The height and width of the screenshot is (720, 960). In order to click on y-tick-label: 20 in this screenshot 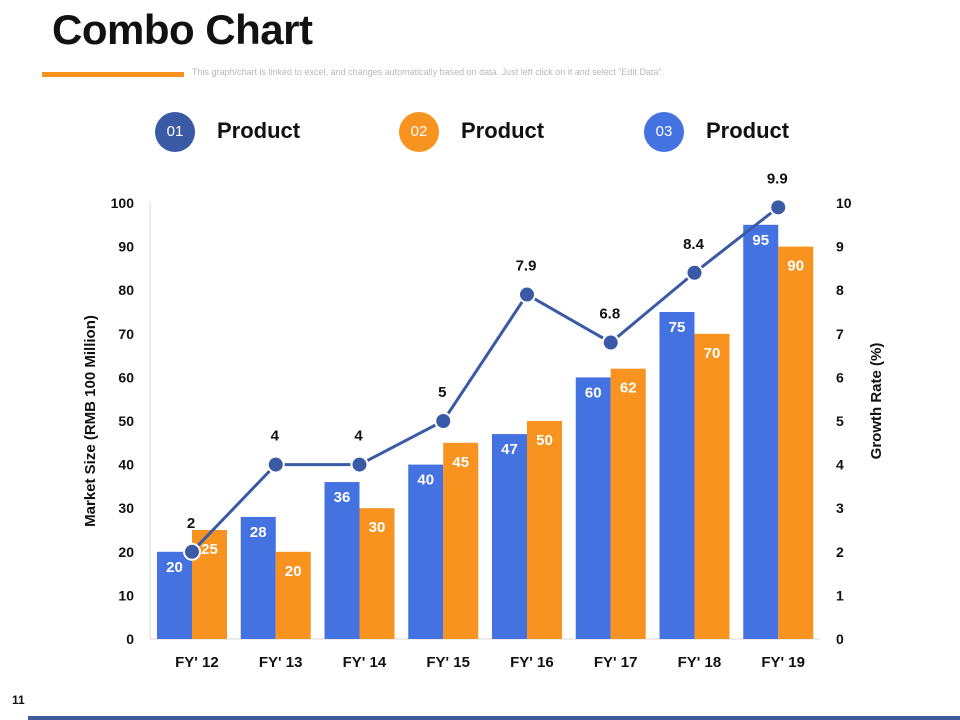, I will do `click(126, 552)`.